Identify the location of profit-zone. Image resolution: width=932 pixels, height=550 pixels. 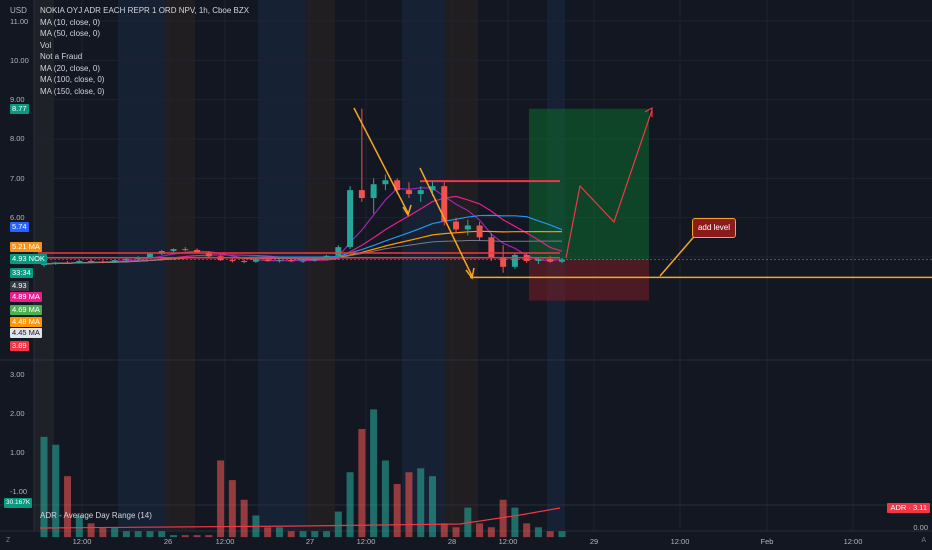
(589, 184).